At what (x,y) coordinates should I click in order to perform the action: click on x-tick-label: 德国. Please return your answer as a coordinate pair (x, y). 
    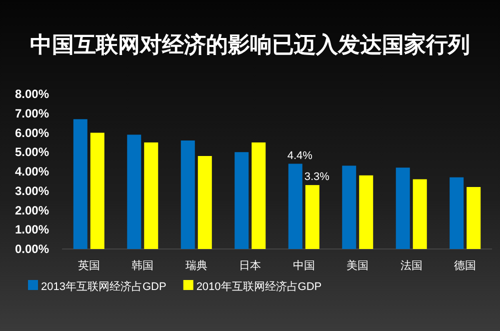
    Looking at the image, I should click on (465, 266).